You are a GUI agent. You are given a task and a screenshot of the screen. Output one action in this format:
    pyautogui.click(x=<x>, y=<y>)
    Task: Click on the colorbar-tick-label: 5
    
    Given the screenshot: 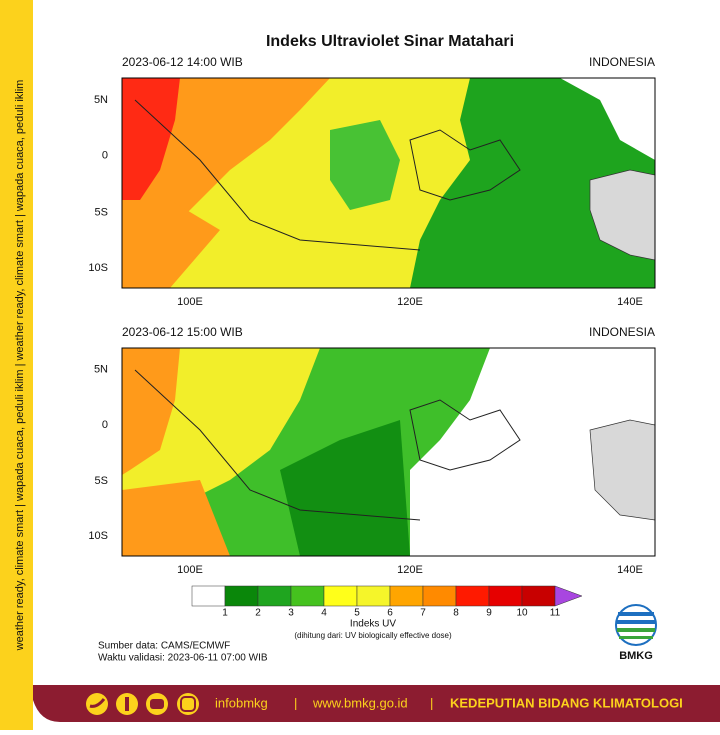 What is the action you would take?
    pyautogui.click(x=357, y=613)
    